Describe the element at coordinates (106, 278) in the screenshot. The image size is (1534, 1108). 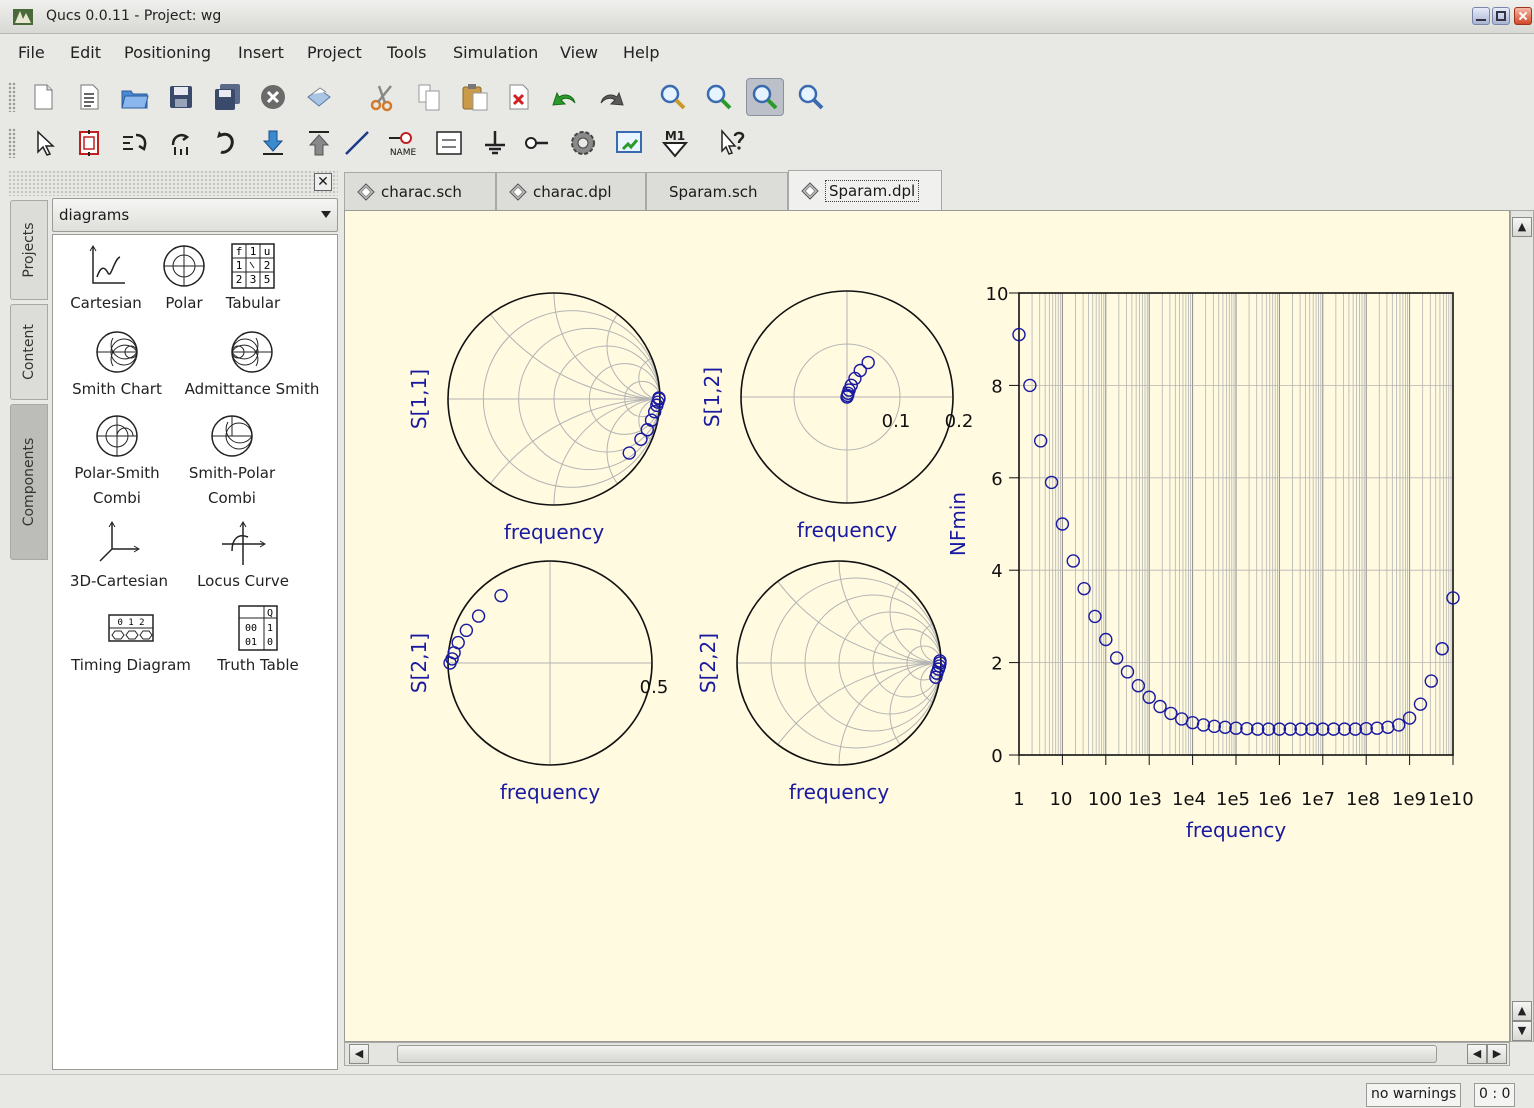
I see `palette-item-cartesian: Cartesian` at that location.